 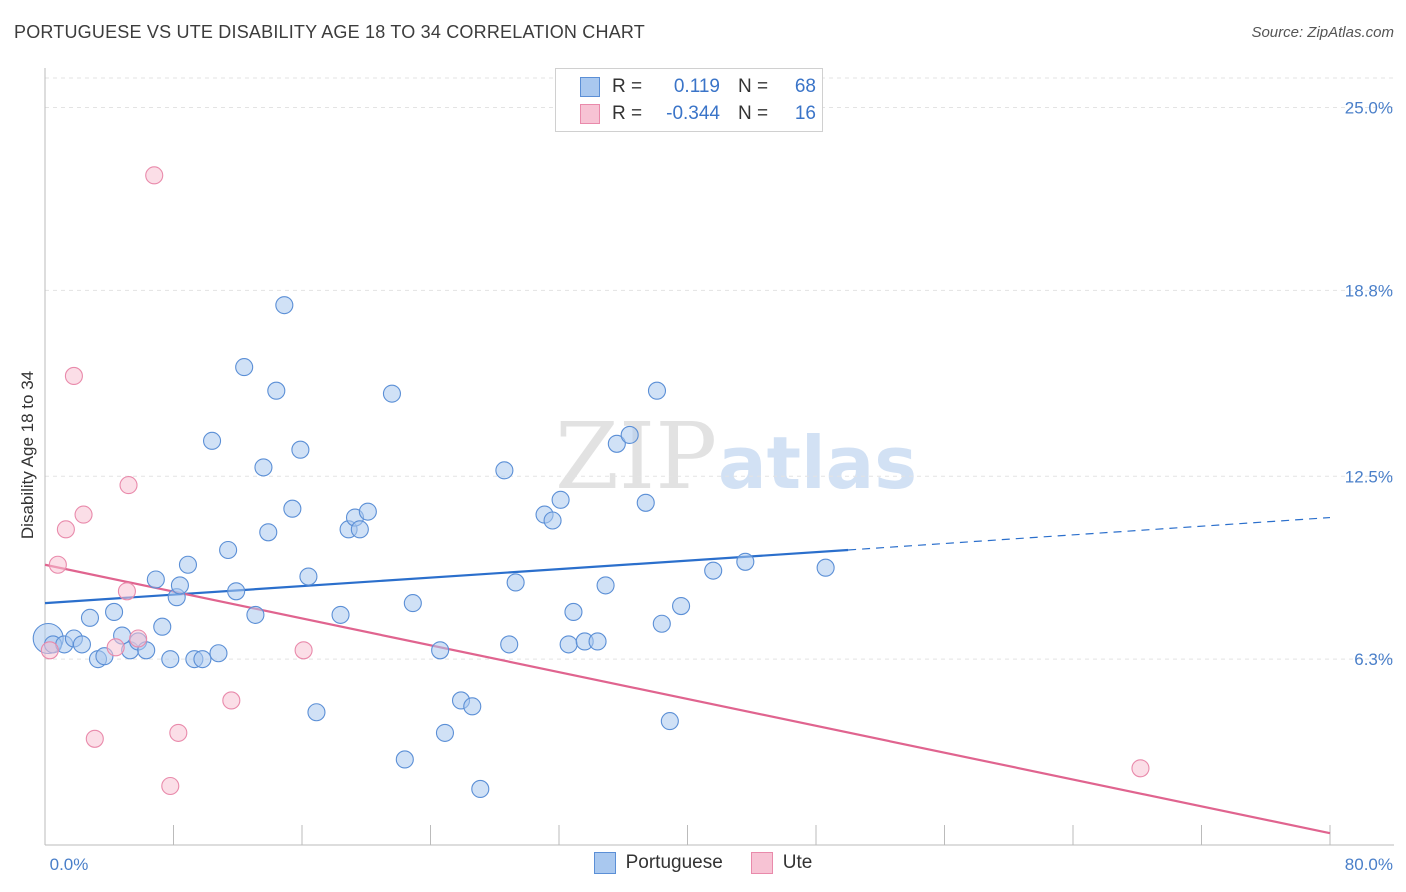 What do you see at coordinates (69, 864) in the screenshot?
I see `x-tick-label: 0.0%` at bounding box center [69, 864].